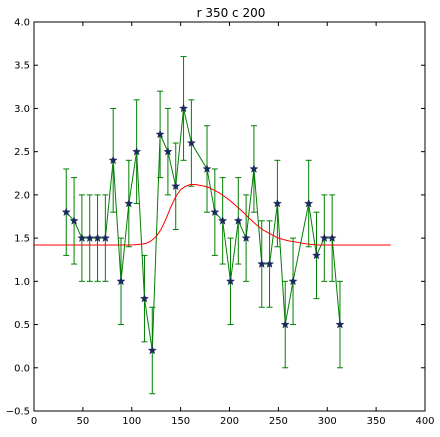 The height and width of the screenshot is (437, 440). I want to click on y-tick-label: 1.0, so click(22, 282).